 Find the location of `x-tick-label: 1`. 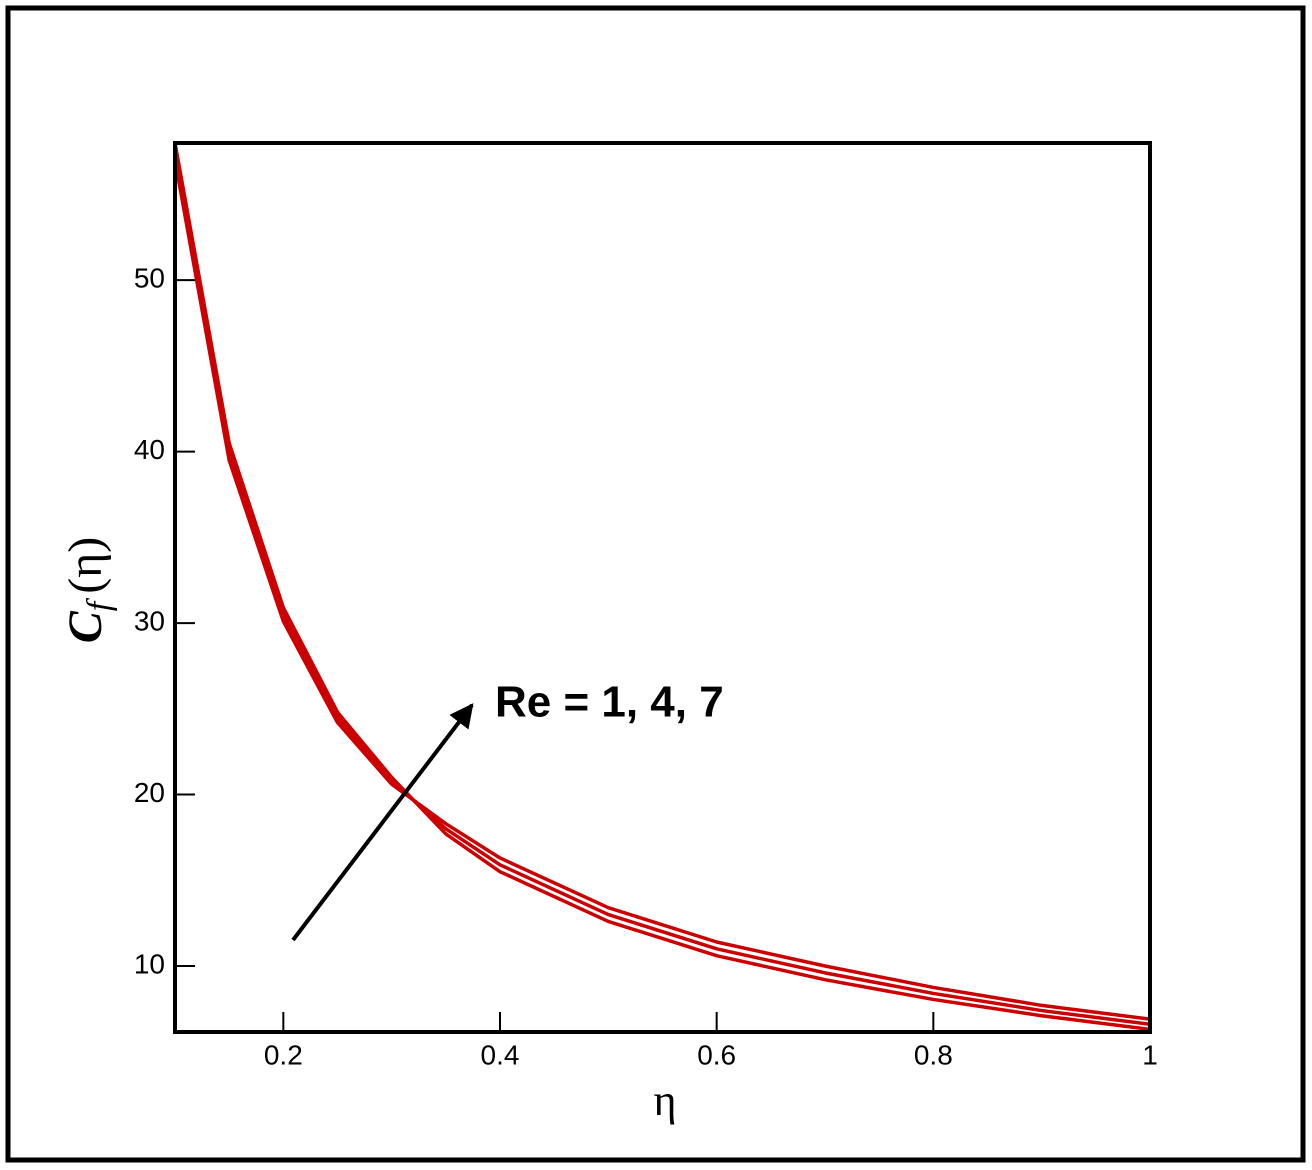

x-tick-label: 1 is located at coordinates (1150, 1054).